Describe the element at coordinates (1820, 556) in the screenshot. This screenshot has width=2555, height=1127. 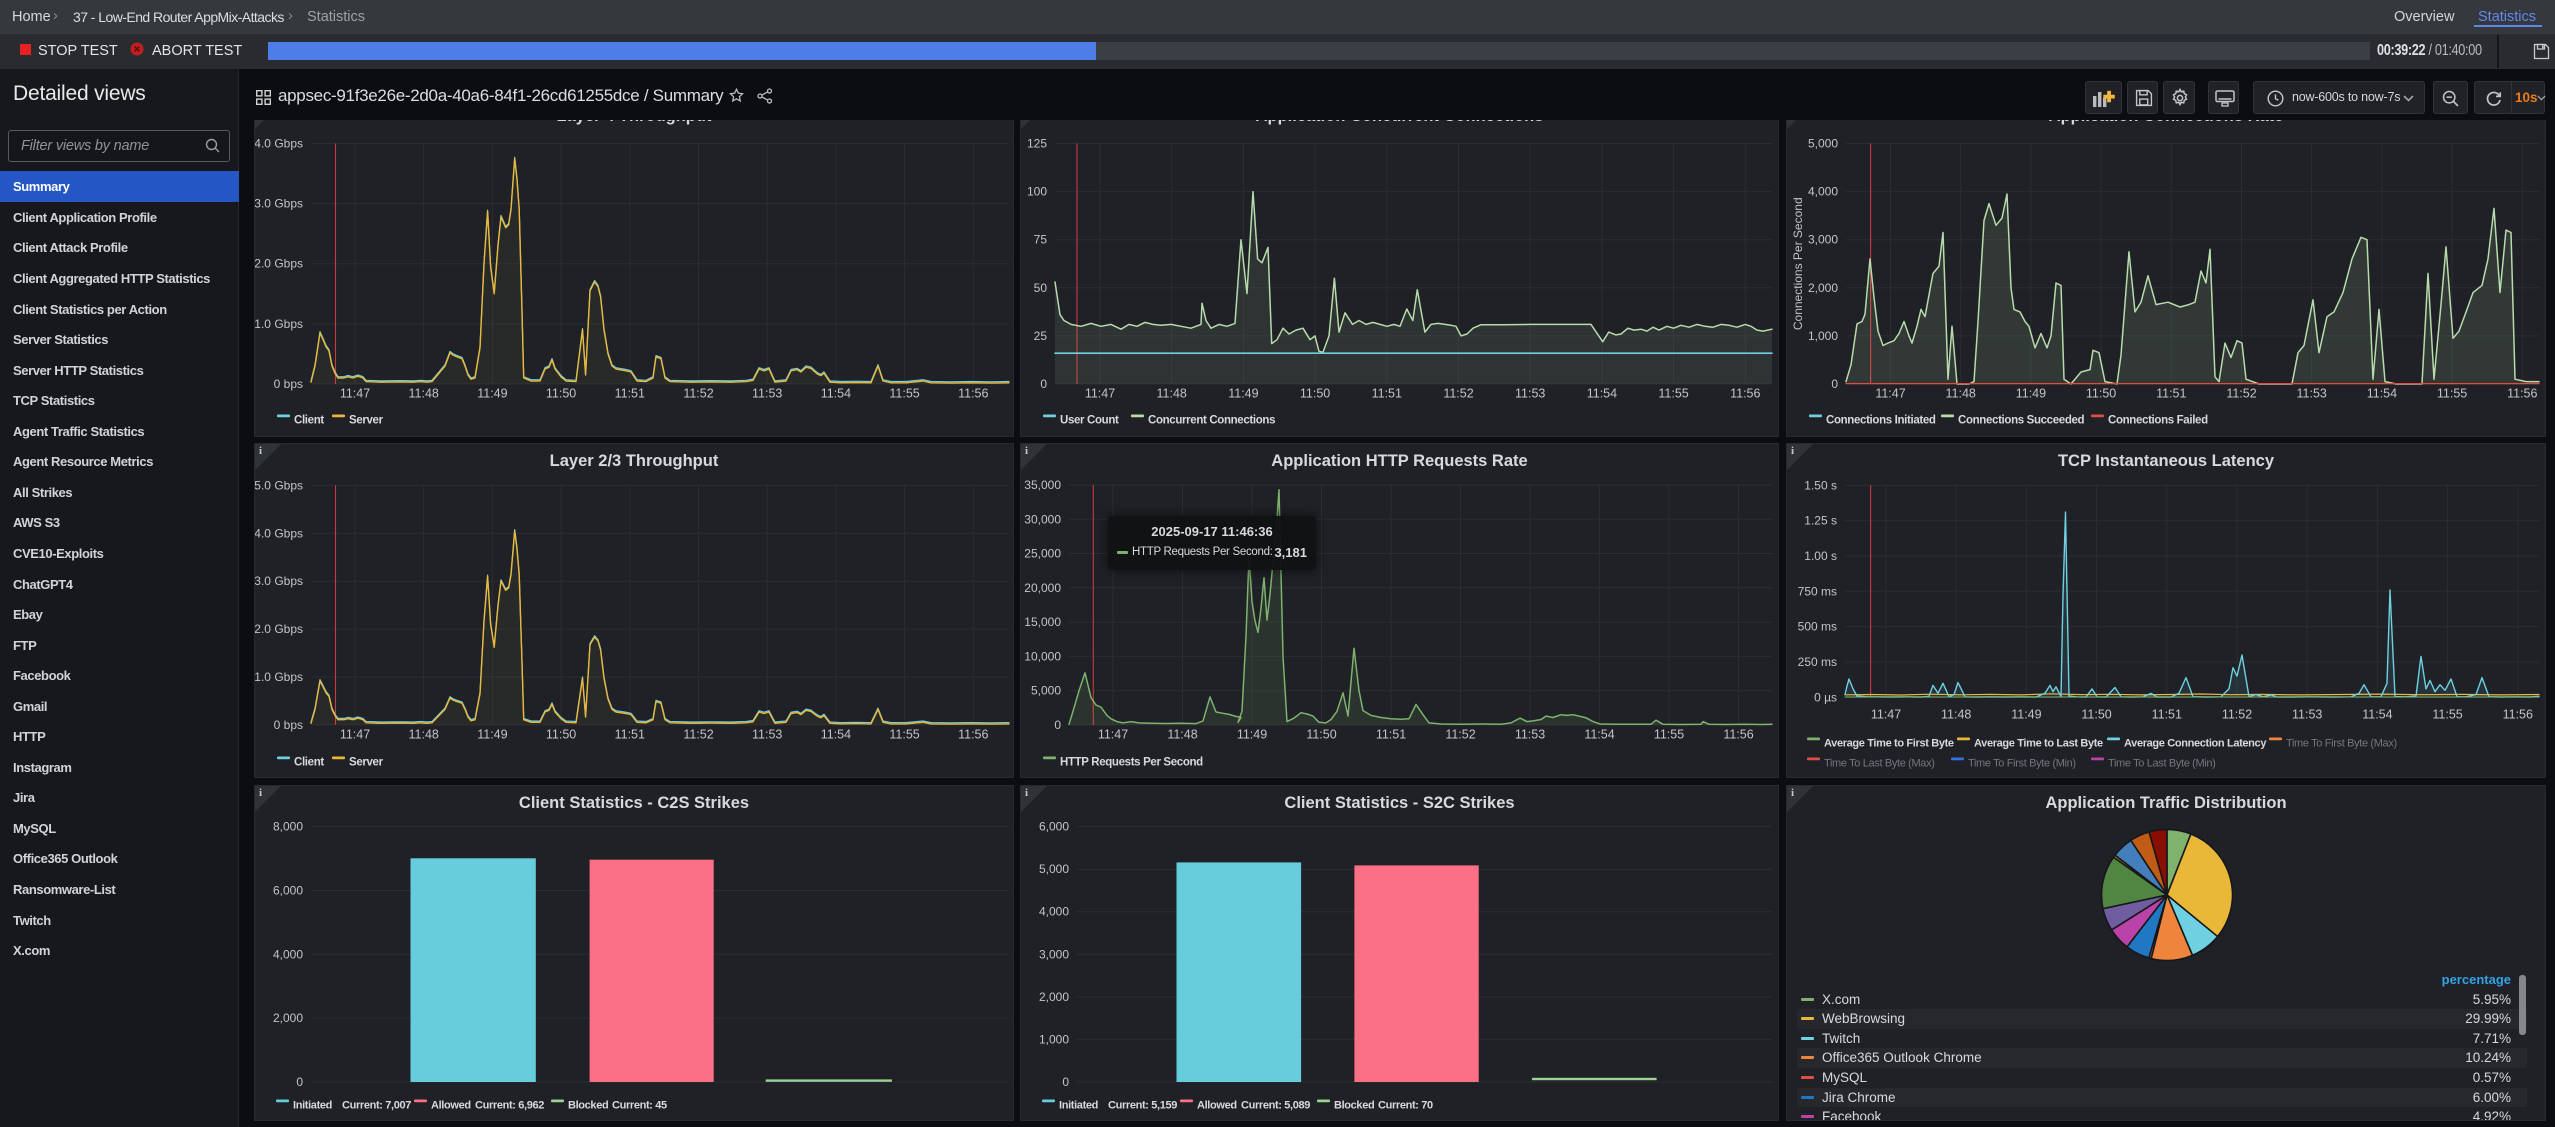
I see `svg-text: 1.00 s` at that location.